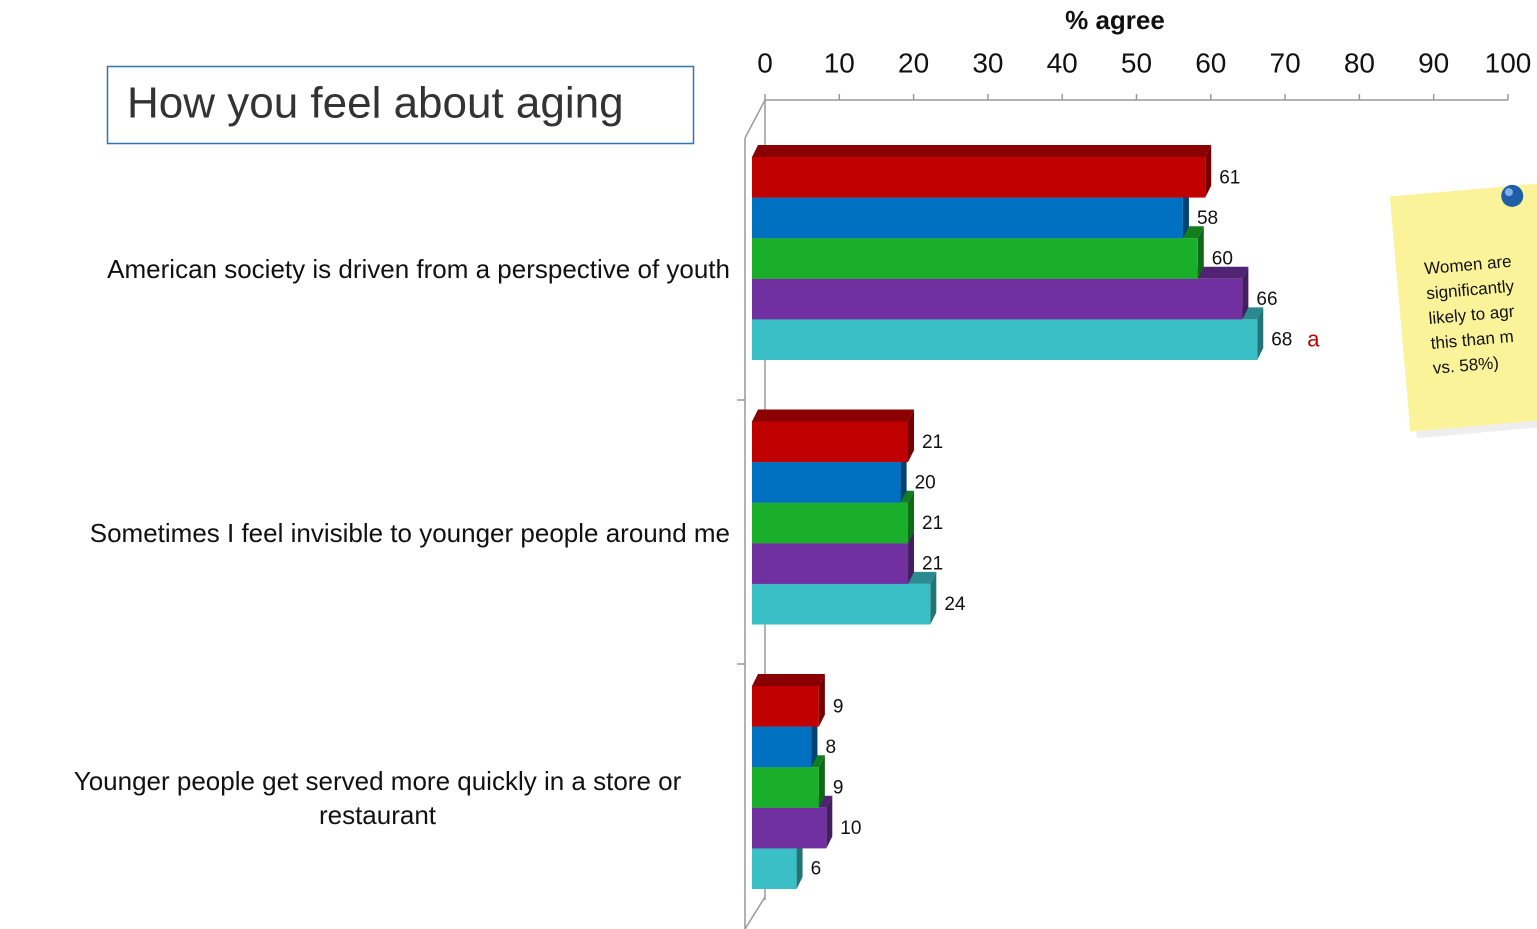  What do you see at coordinates (1207, 218) in the screenshot?
I see `data-label: 58` at bounding box center [1207, 218].